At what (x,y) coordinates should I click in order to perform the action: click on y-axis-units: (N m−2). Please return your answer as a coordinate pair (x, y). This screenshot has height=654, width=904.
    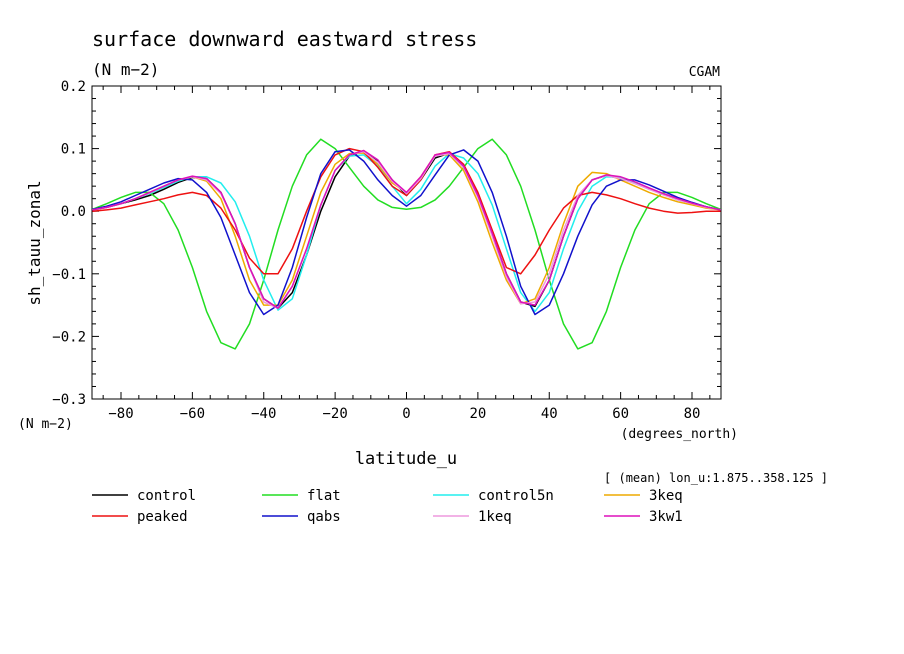
    Looking at the image, I should click on (45, 424).